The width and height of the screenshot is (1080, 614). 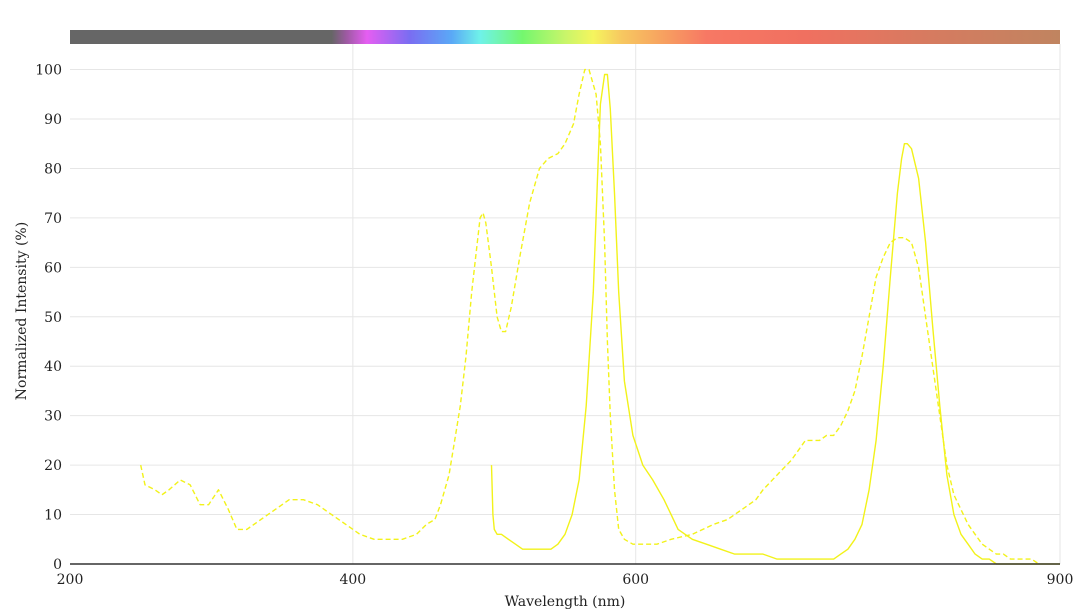 I want to click on spectrum-bar, so click(x=565, y=37).